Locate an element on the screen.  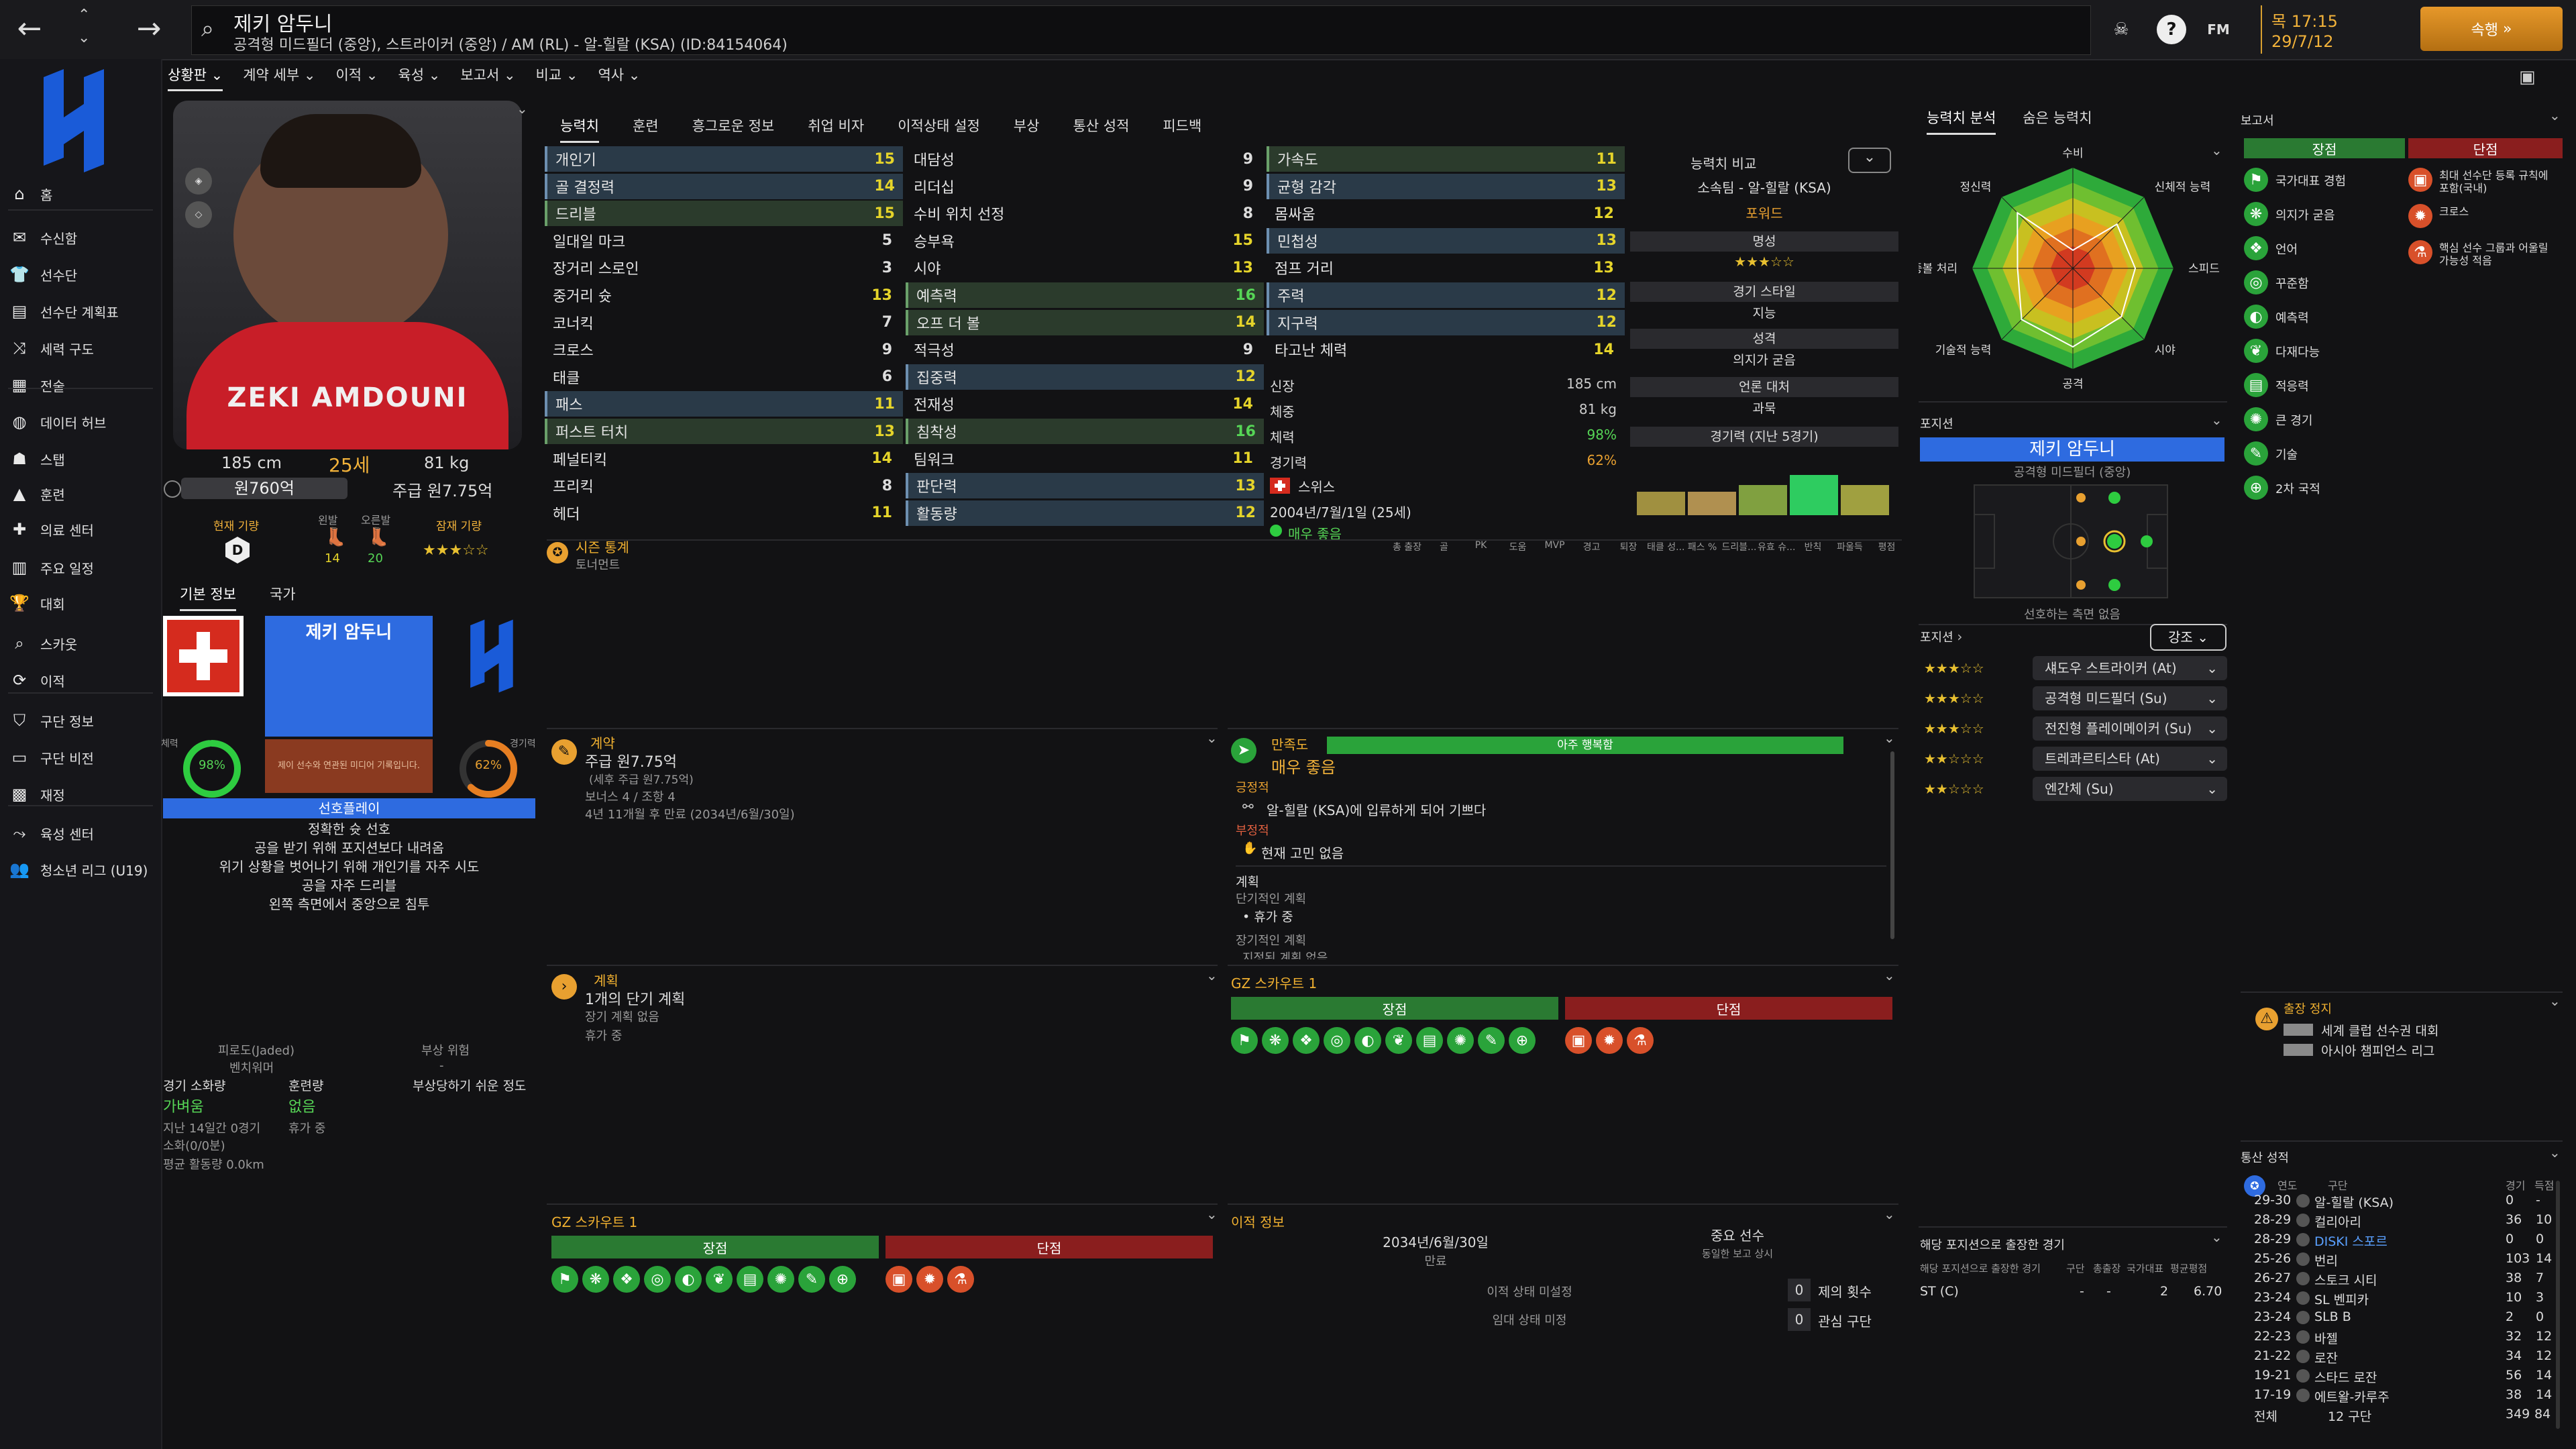
sidebar-item-club-info: ⛉ 구단 정보 is located at coordinates (80, 720).